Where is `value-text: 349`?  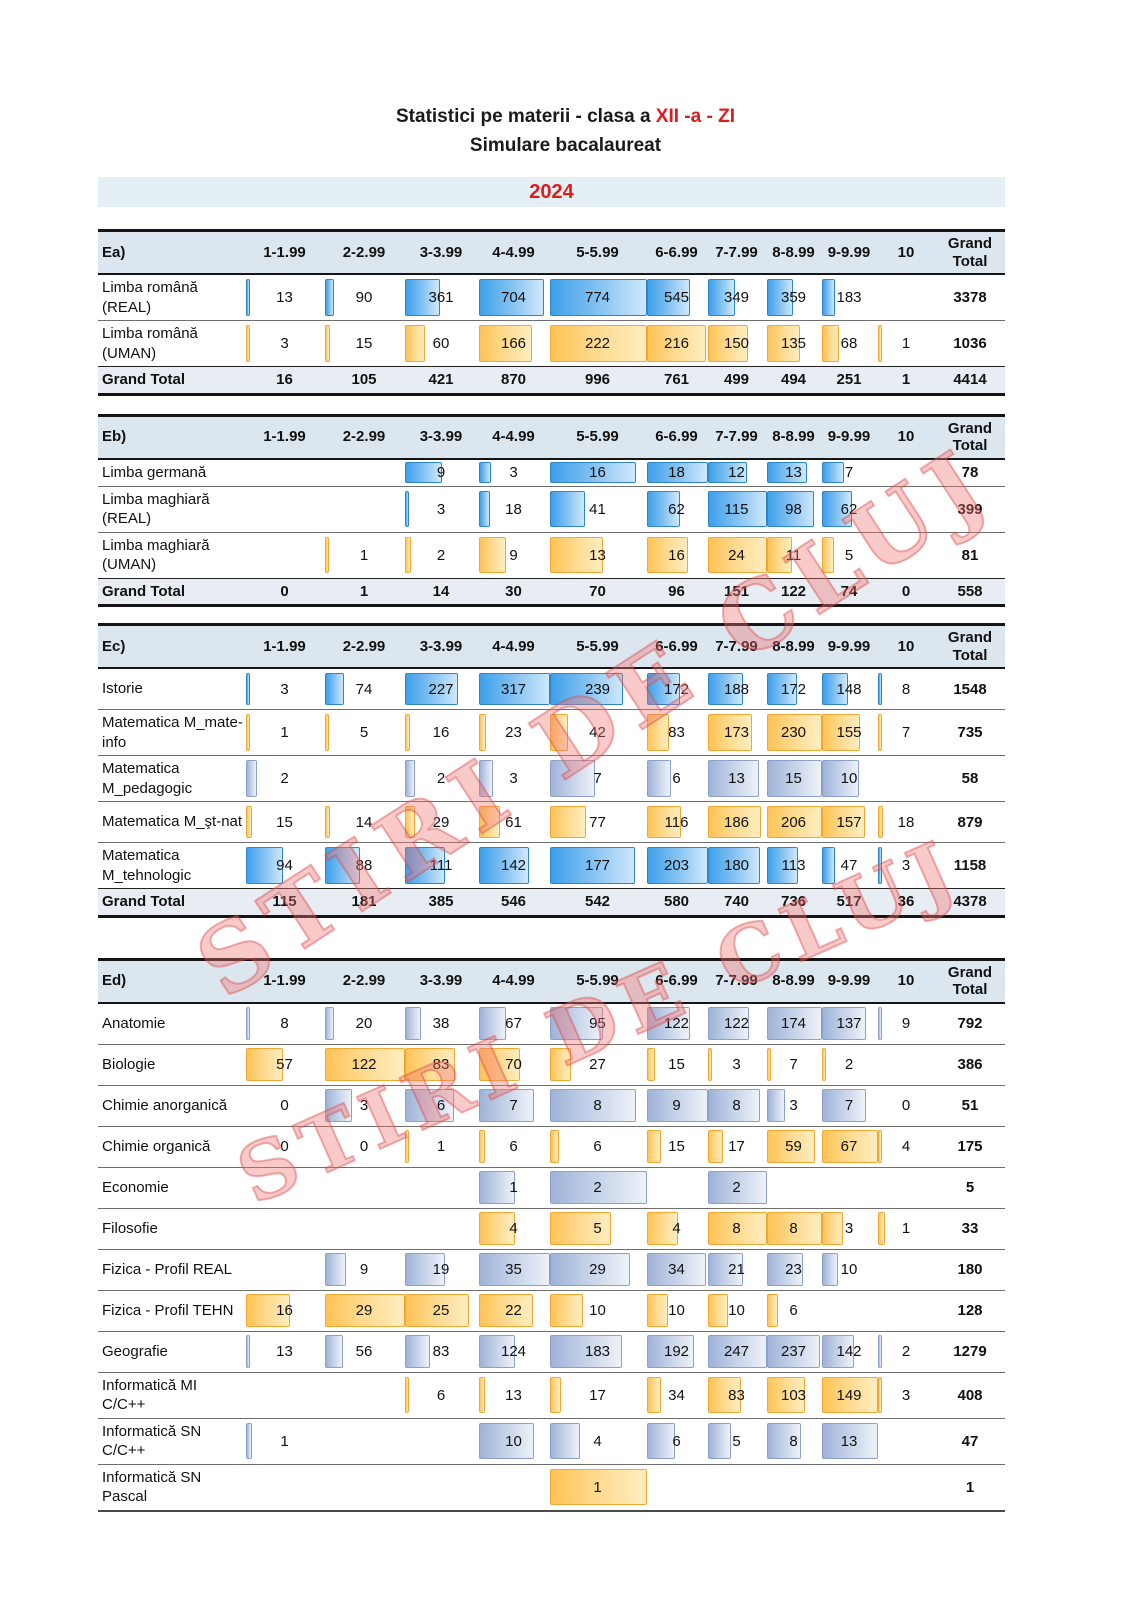
value-text: 349 is located at coordinates (736, 297).